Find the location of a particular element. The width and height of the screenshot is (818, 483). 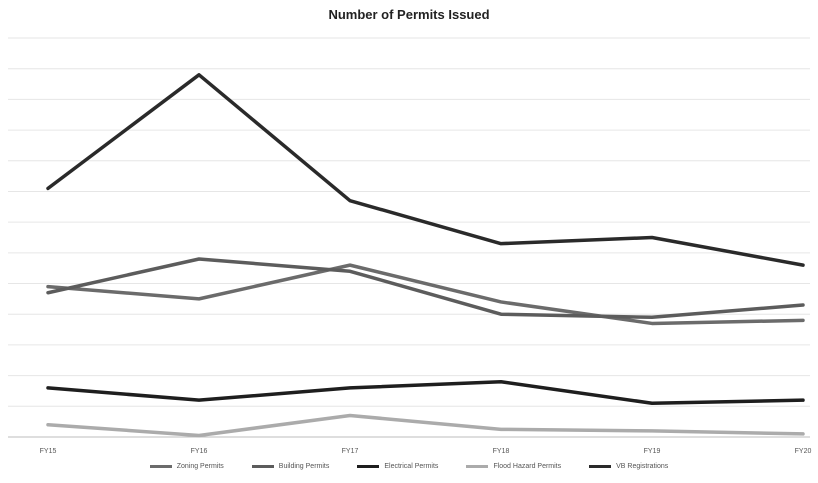

legend-item: Zoning Permits is located at coordinates (186, 466).